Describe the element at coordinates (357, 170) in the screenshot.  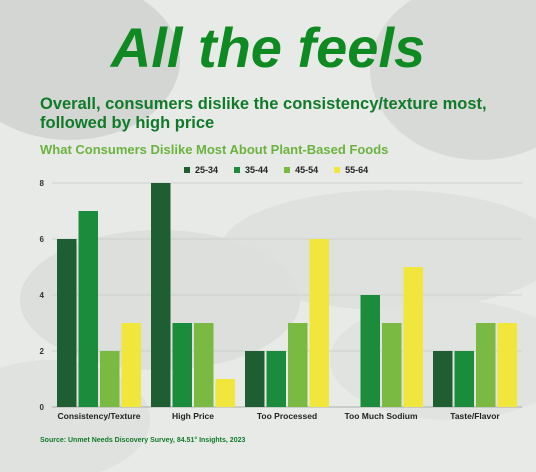
I see `legend-label: 55-64` at that location.